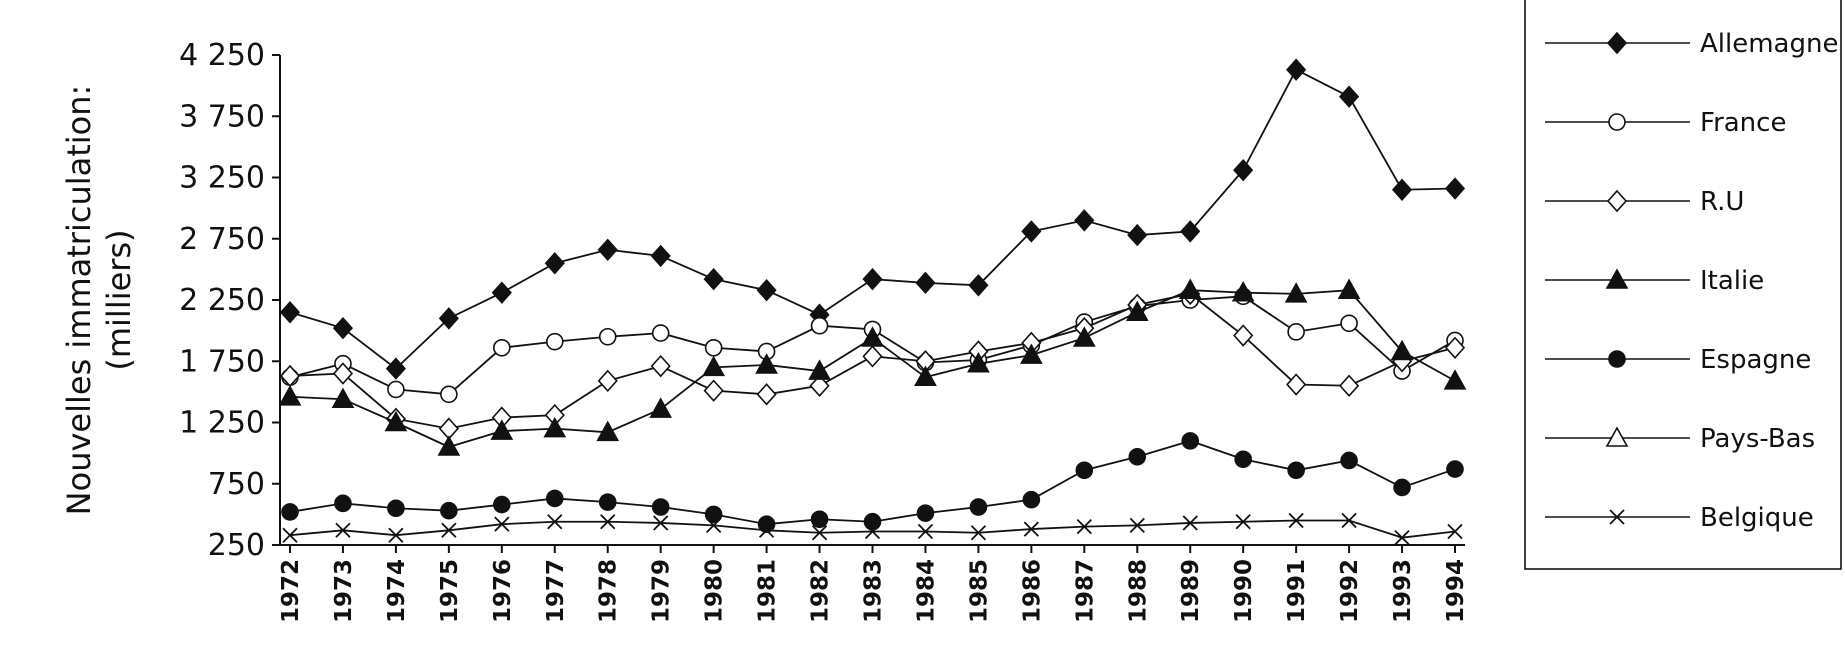 The image size is (1845, 651). Describe the element at coordinates (222, 423) in the screenshot. I see `y-tick-label: 1 250` at that location.